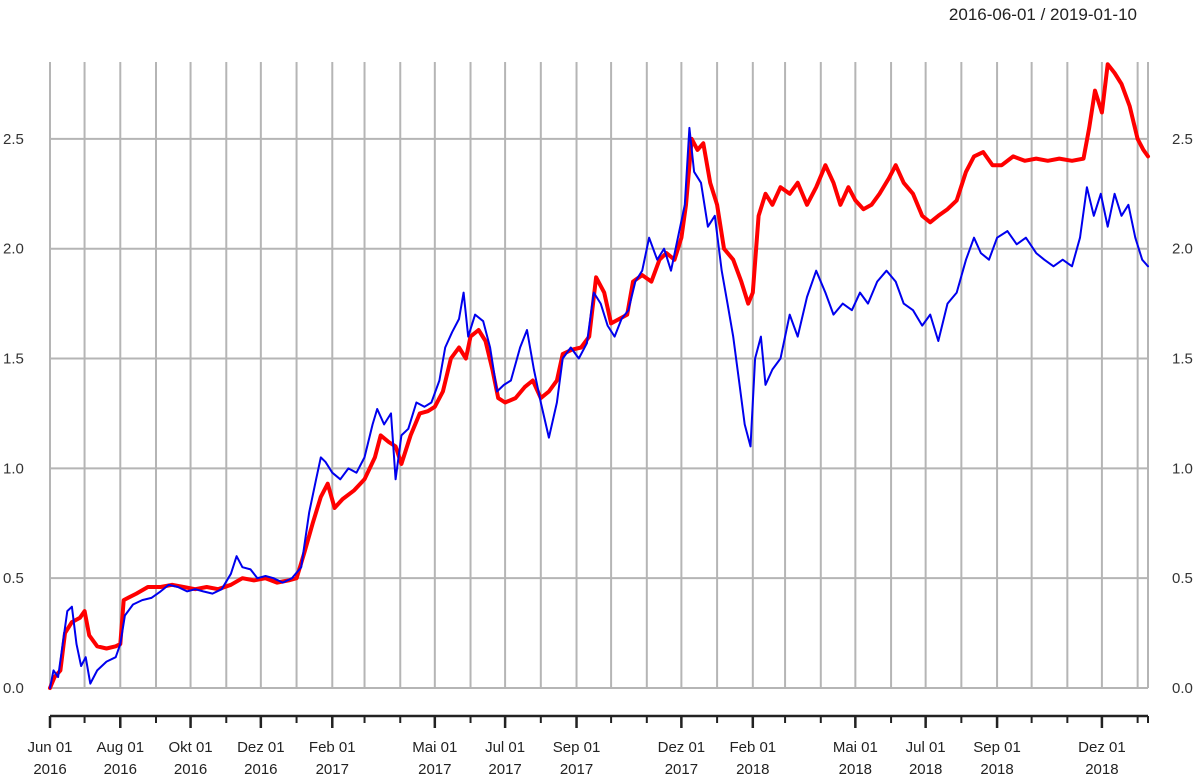  Describe the element at coordinates (121, 747) in the screenshot. I see `x-tick-label-month: Aug 01` at that location.